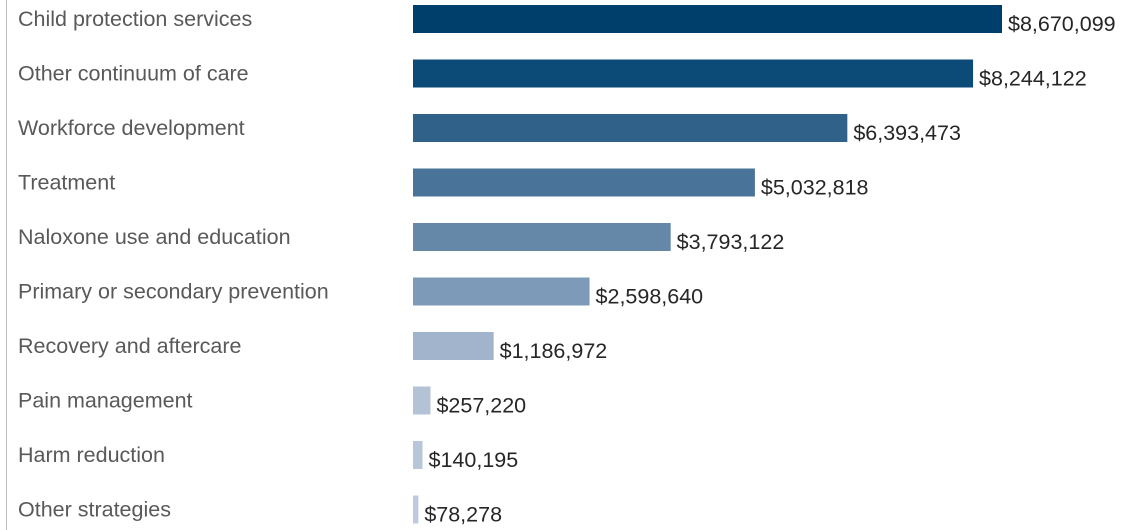  Describe the element at coordinates (133, 74) in the screenshot. I see `category-label: Other continuum of care` at that location.